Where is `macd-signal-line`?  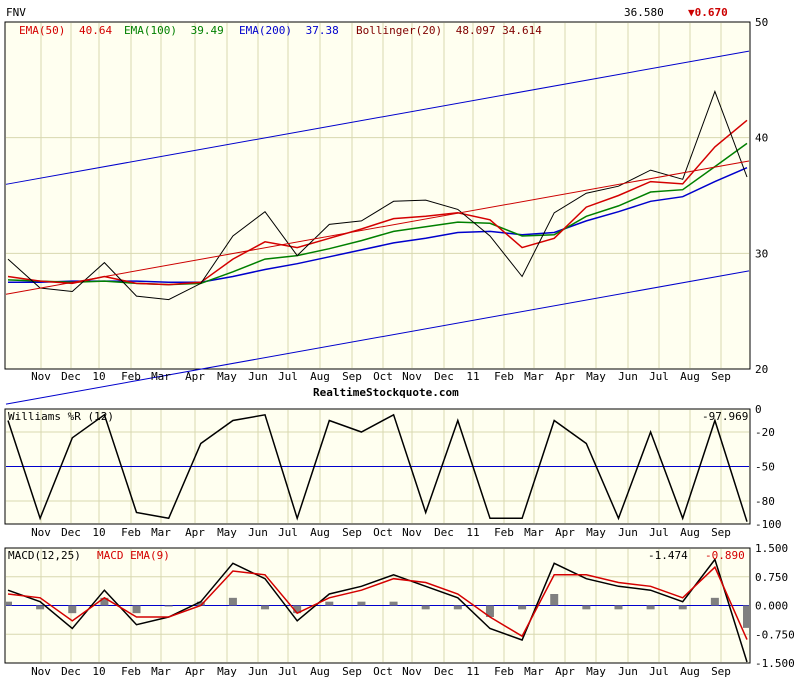
macd-signal-line is located at coordinates (377, 602).